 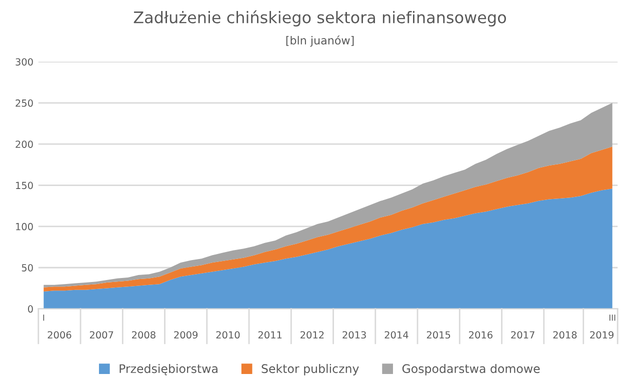 I want to click on x2-tick-label: 2006, so click(x=60, y=335).